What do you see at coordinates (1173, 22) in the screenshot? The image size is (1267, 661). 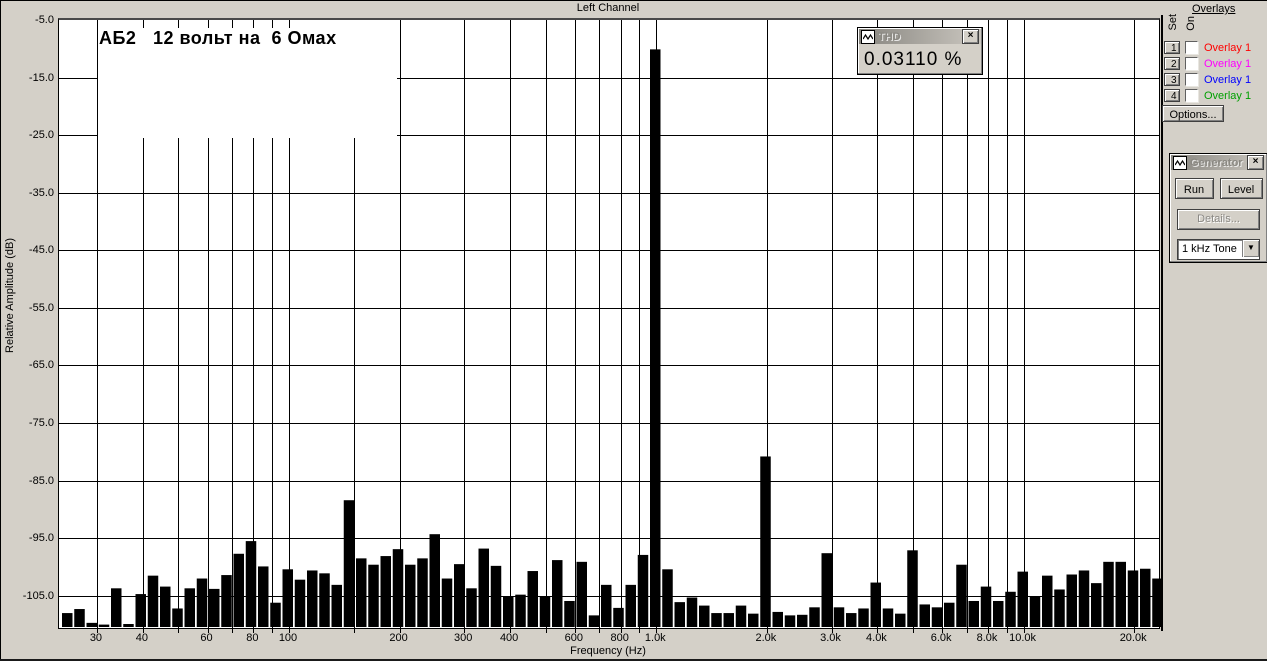 I see `set-column-header: Set` at bounding box center [1173, 22].